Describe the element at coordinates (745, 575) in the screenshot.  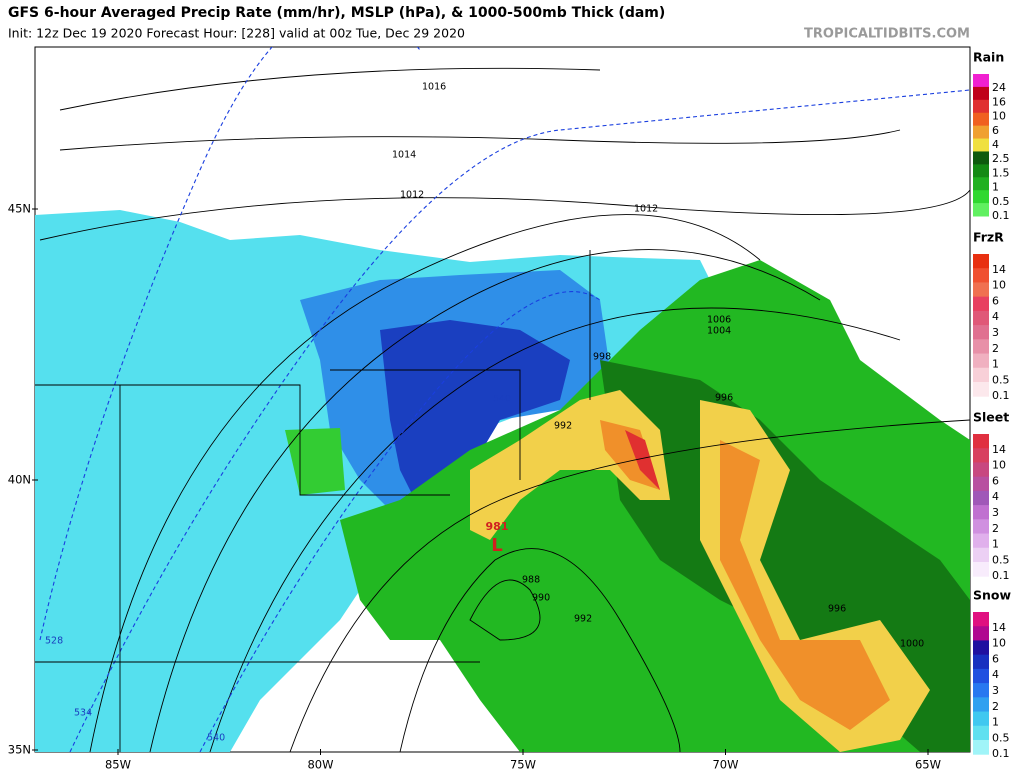
I see `rain-orange` at that location.